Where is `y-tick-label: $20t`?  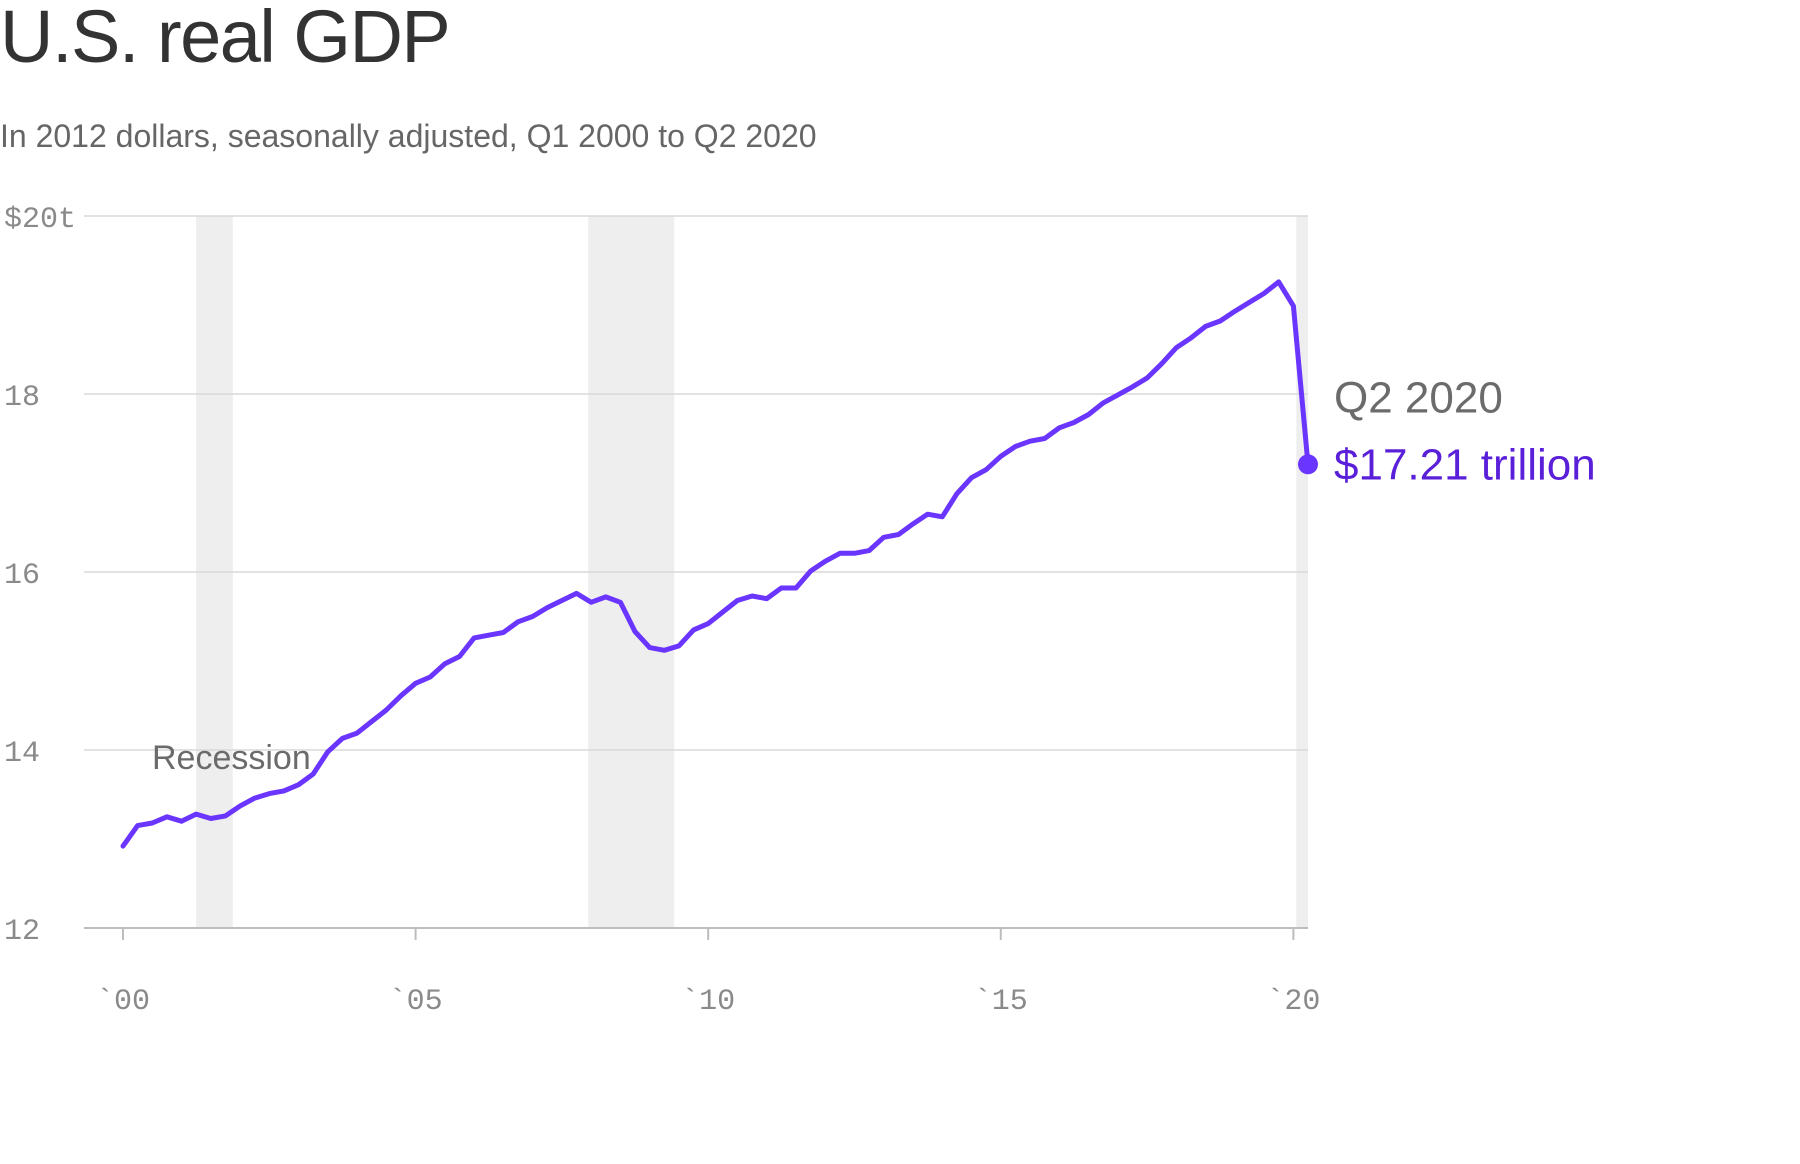 y-tick-label: $20t is located at coordinates (40, 220).